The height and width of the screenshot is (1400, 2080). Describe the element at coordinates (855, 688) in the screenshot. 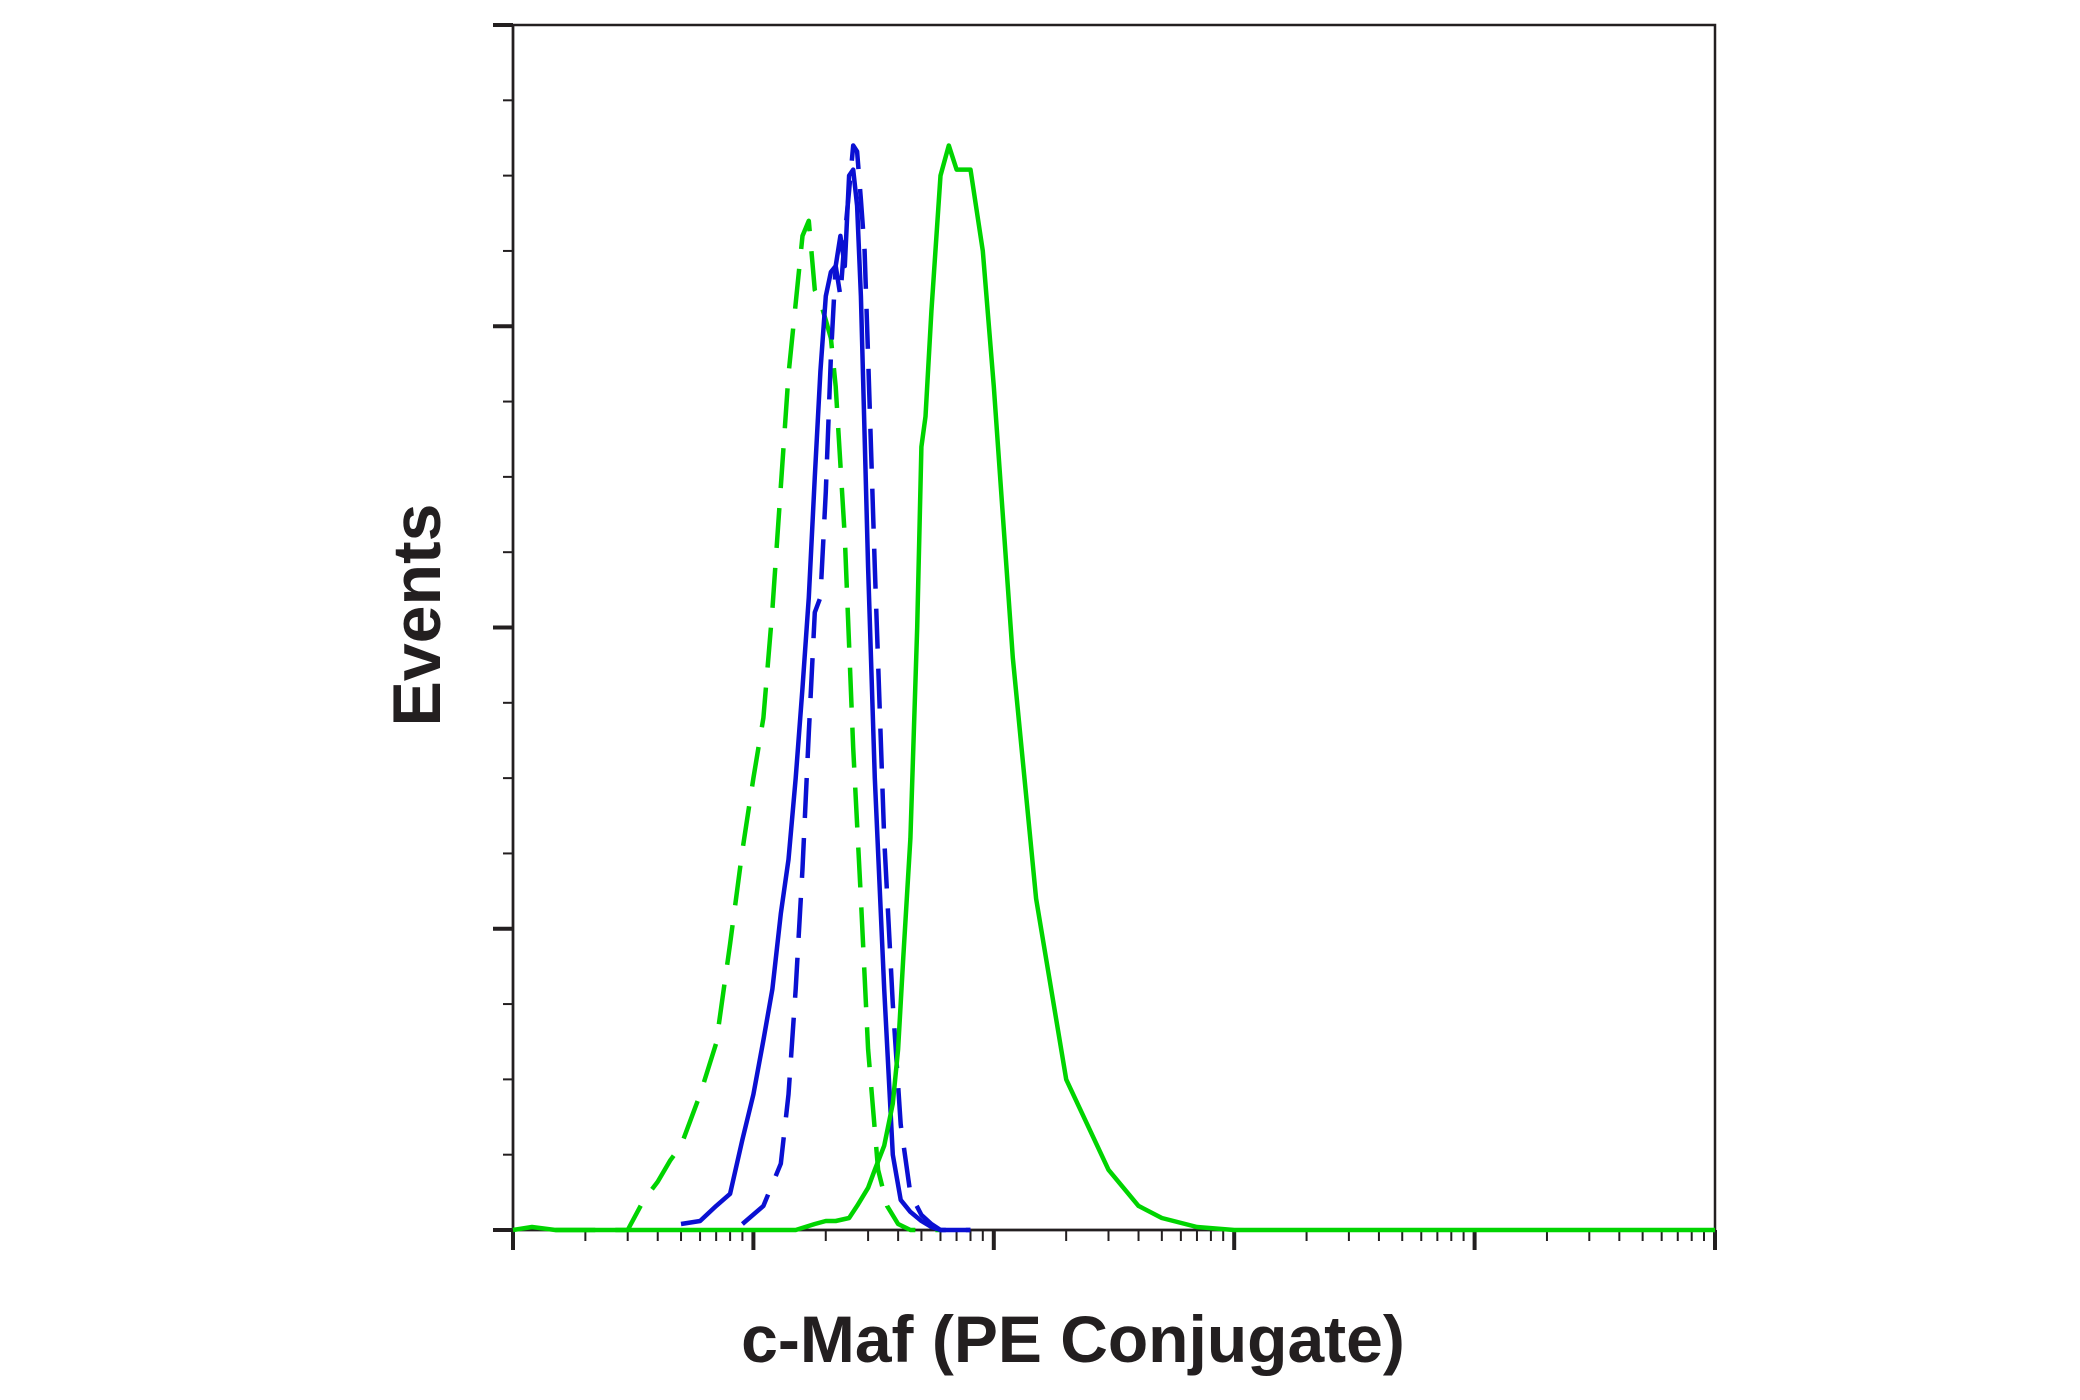

I see `series-3-line` at that location.